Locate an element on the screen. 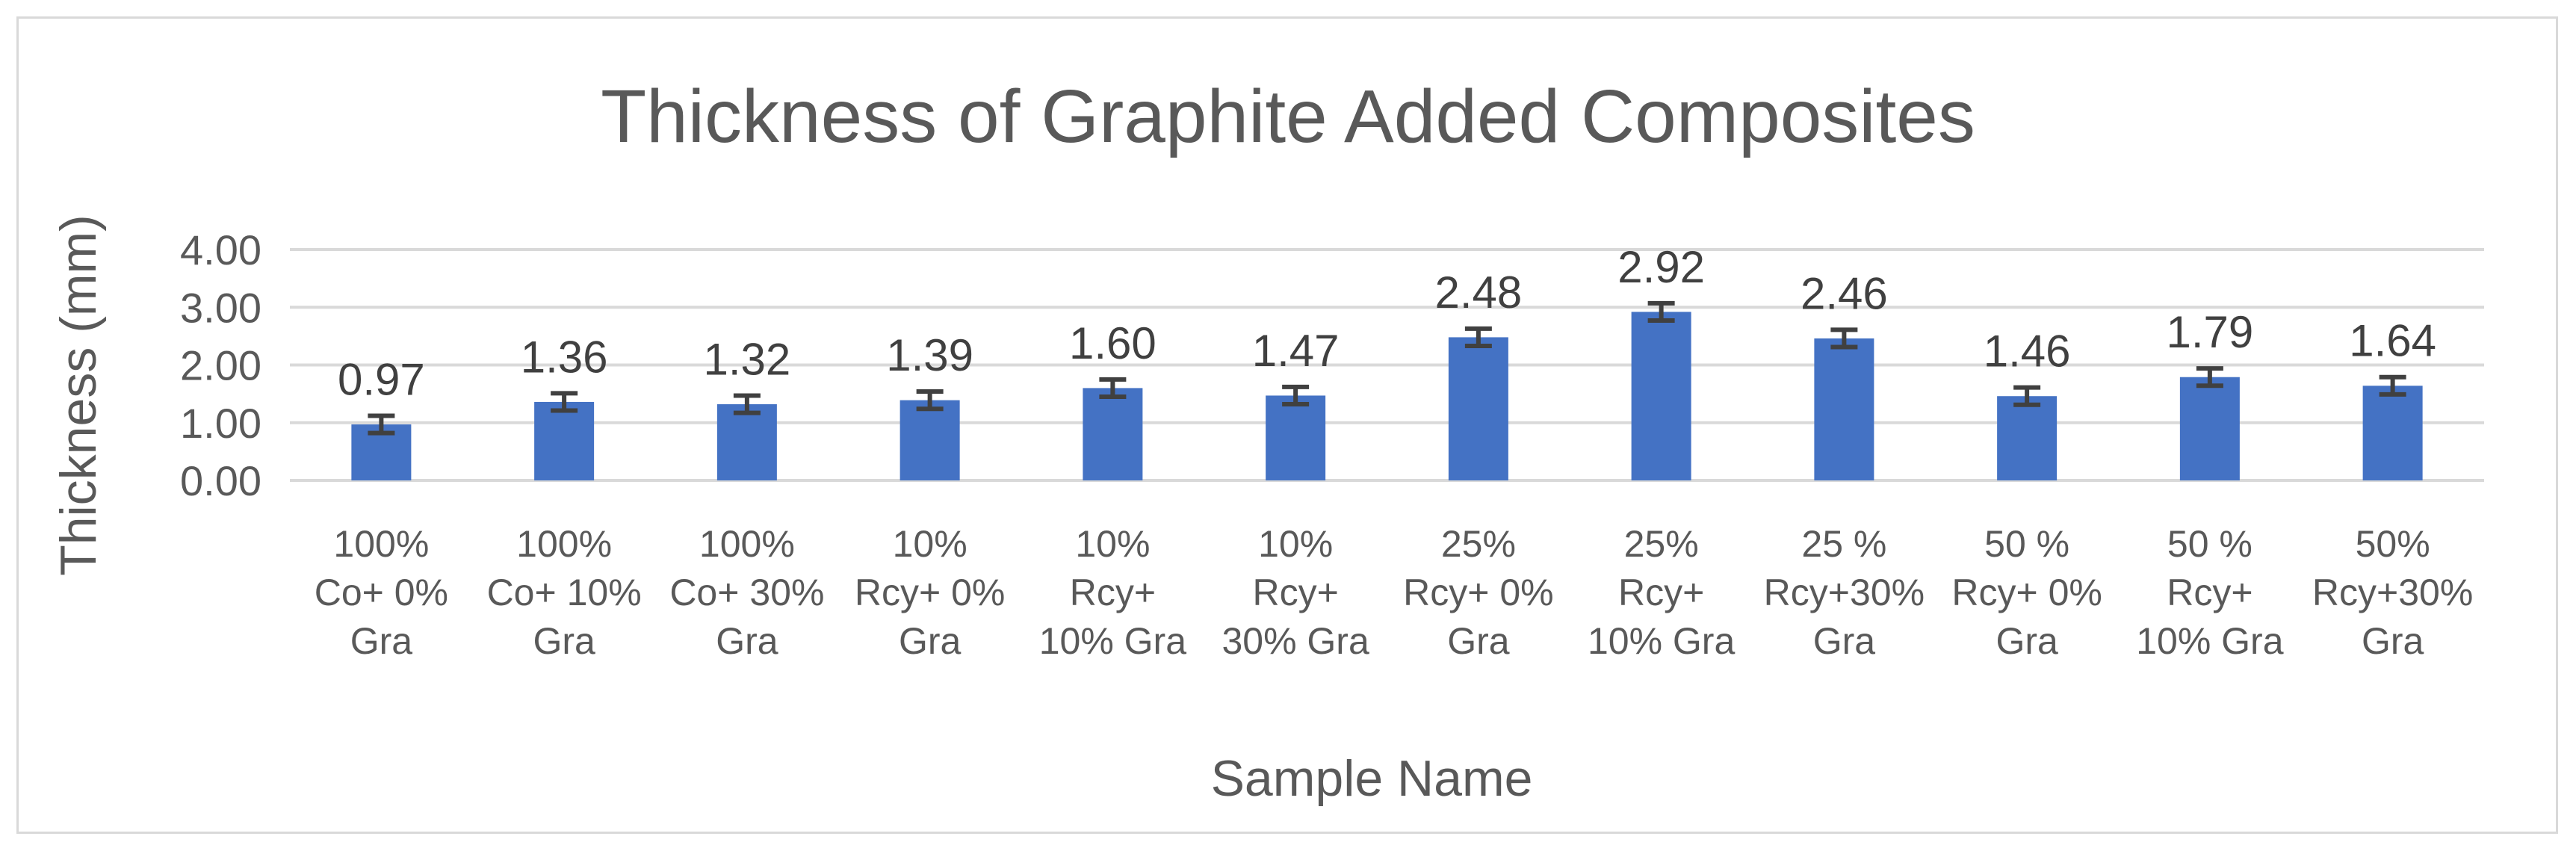 Image resolution: width=2576 pixels, height=851 pixels. x-tick-label: 25% Rcy+ 10% Gra is located at coordinates (1662, 592).